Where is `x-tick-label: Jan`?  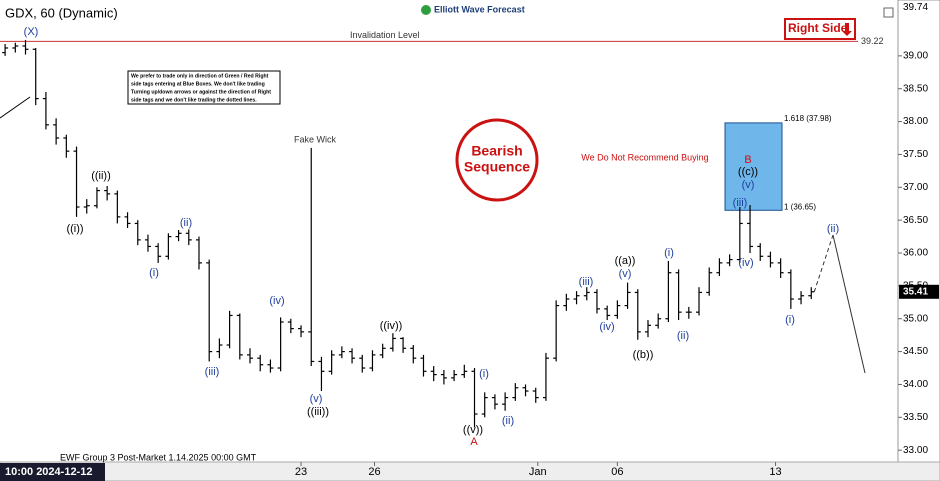
x-tick-label: Jan is located at coordinates (538, 472).